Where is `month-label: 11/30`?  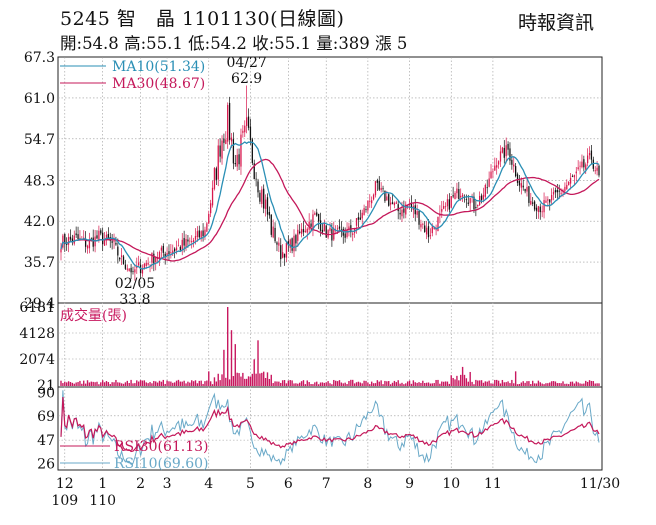
month-label: 11/30 is located at coordinates (600, 484).